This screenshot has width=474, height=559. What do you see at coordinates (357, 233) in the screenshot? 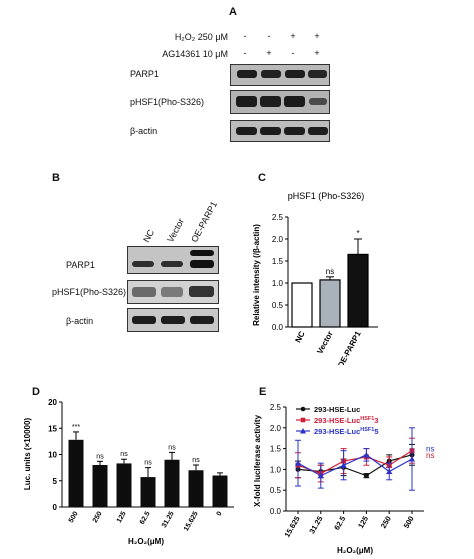
I see `significance-label: *` at bounding box center [357, 233].